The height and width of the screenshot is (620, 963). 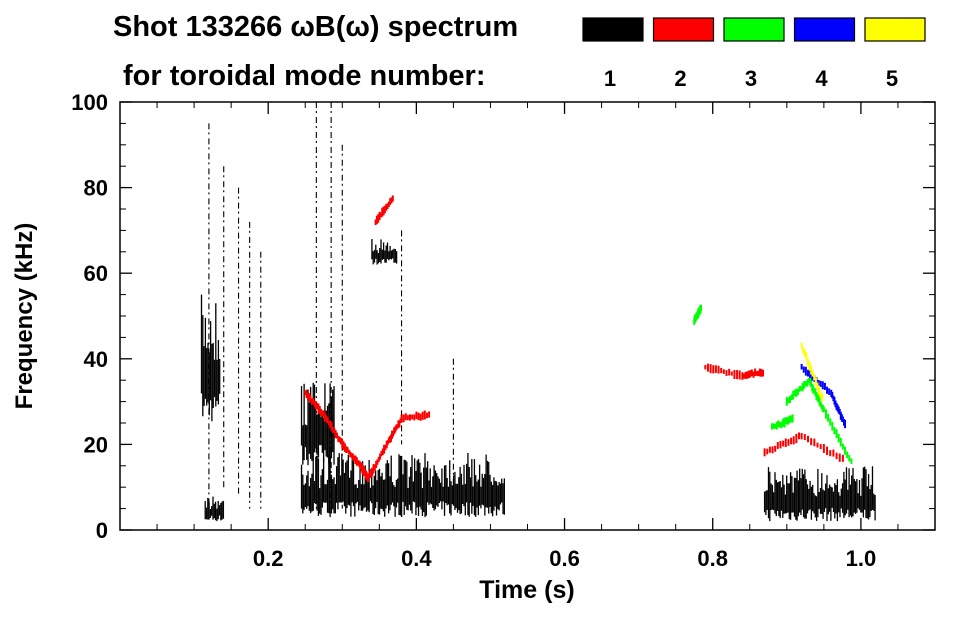 I want to click on legend-label-3: 3, so click(x=751, y=78).